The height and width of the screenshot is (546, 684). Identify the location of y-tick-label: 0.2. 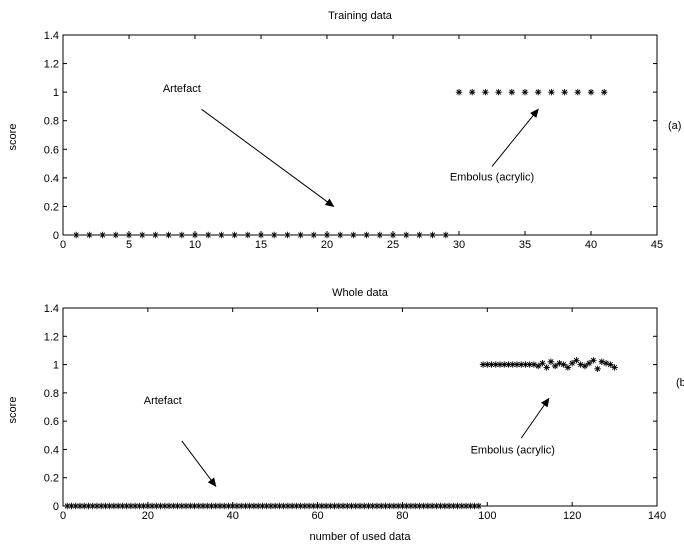
(51, 207).